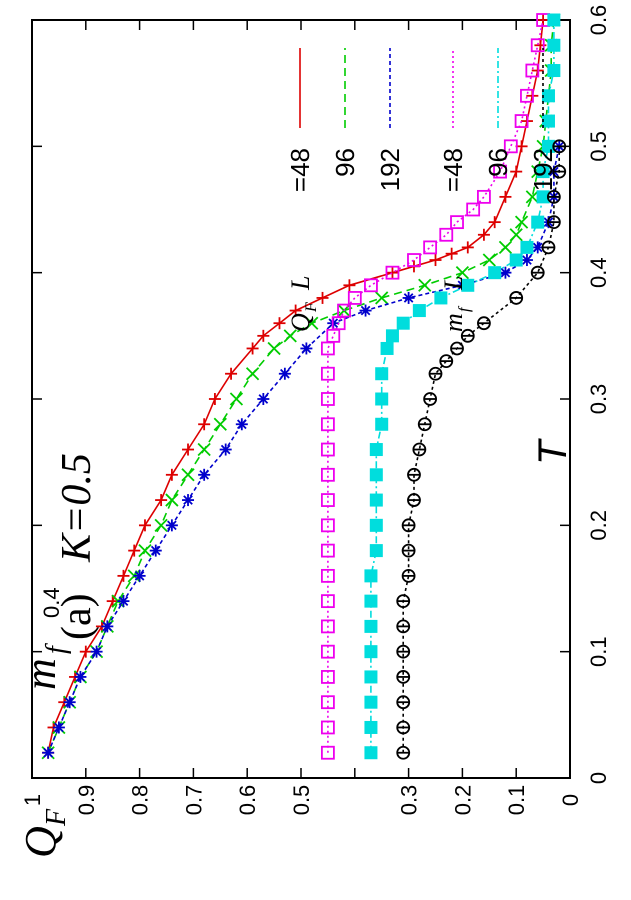  What do you see at coordinates (32, 800) in the screenshot?
I see `y-tick-label: 1` at bounding box center [32, 800].